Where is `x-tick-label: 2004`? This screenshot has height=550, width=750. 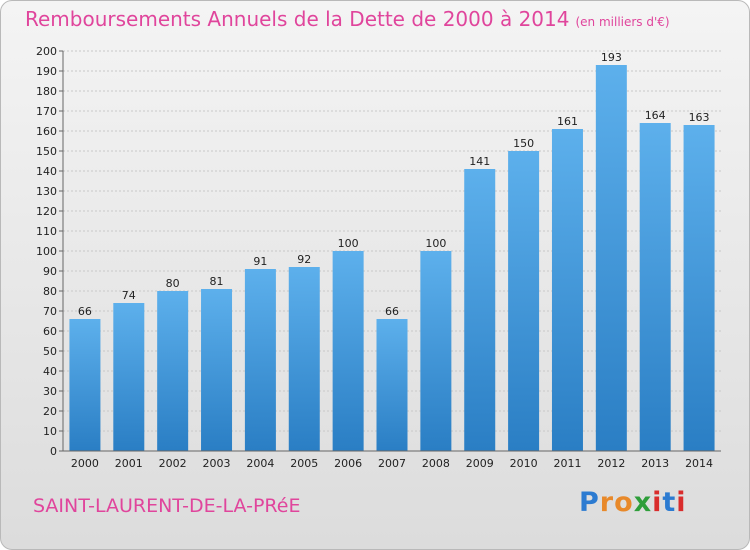
x-tick-label: 2004 is located at coordinates (260, 463).